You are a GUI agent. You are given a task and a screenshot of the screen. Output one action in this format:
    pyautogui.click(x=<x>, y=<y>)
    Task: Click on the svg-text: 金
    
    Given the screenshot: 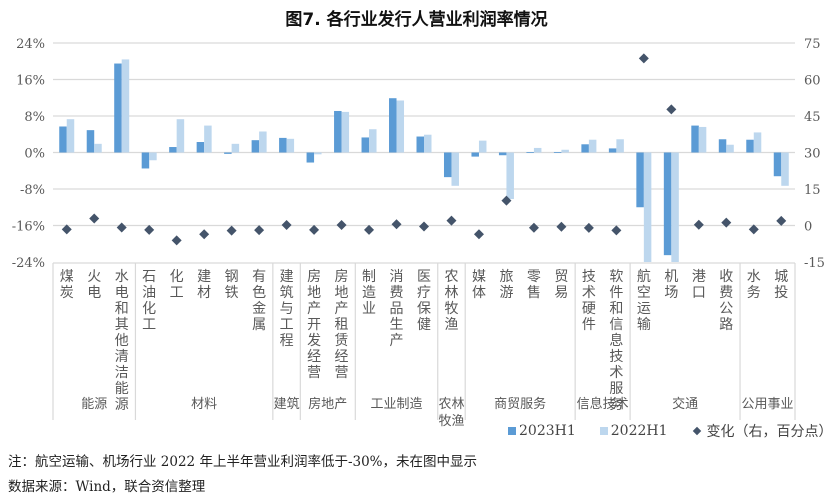 What is the action you would take?
    pyautogui.click(x=259, y=309)
    